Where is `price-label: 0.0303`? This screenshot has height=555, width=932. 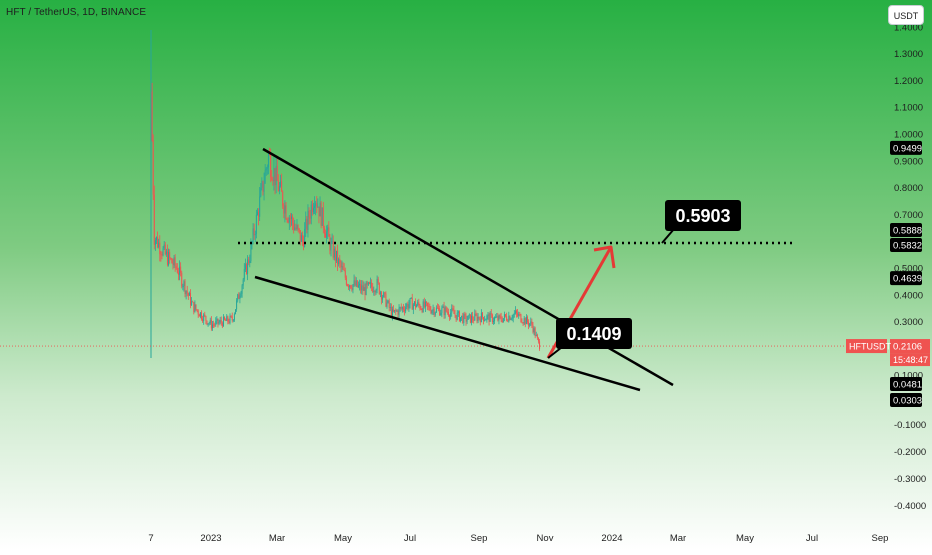
price-label: 0.0303 is located at coordinates (907, 401).